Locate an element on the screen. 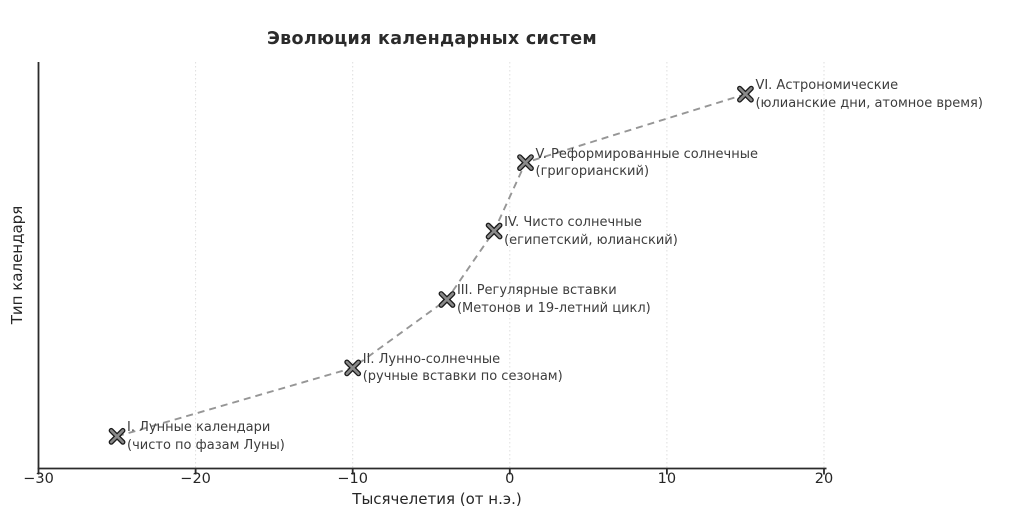 The image size is (1024, 525). point-annotation-subtitle: (ручные вставки по сезонам) is located at coordinates (462, 377).